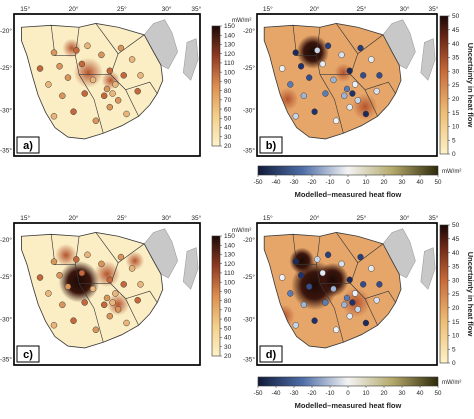 The width and height of the screenshot is (474, 419). Describe the element at coordinates (470, 85) in the screenshot. I see `colorbar-label: Uncertainty in heat flow` at that location.